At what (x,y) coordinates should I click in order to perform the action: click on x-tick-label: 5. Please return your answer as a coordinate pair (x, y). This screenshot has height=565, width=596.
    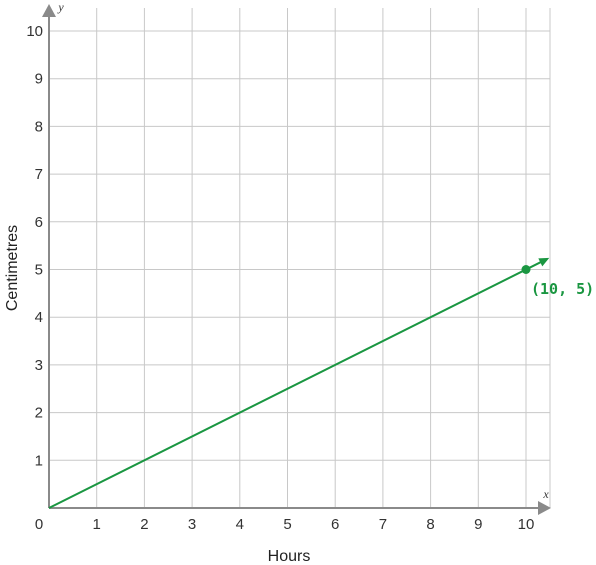
    Looking at the image, I should click on (287, 524).